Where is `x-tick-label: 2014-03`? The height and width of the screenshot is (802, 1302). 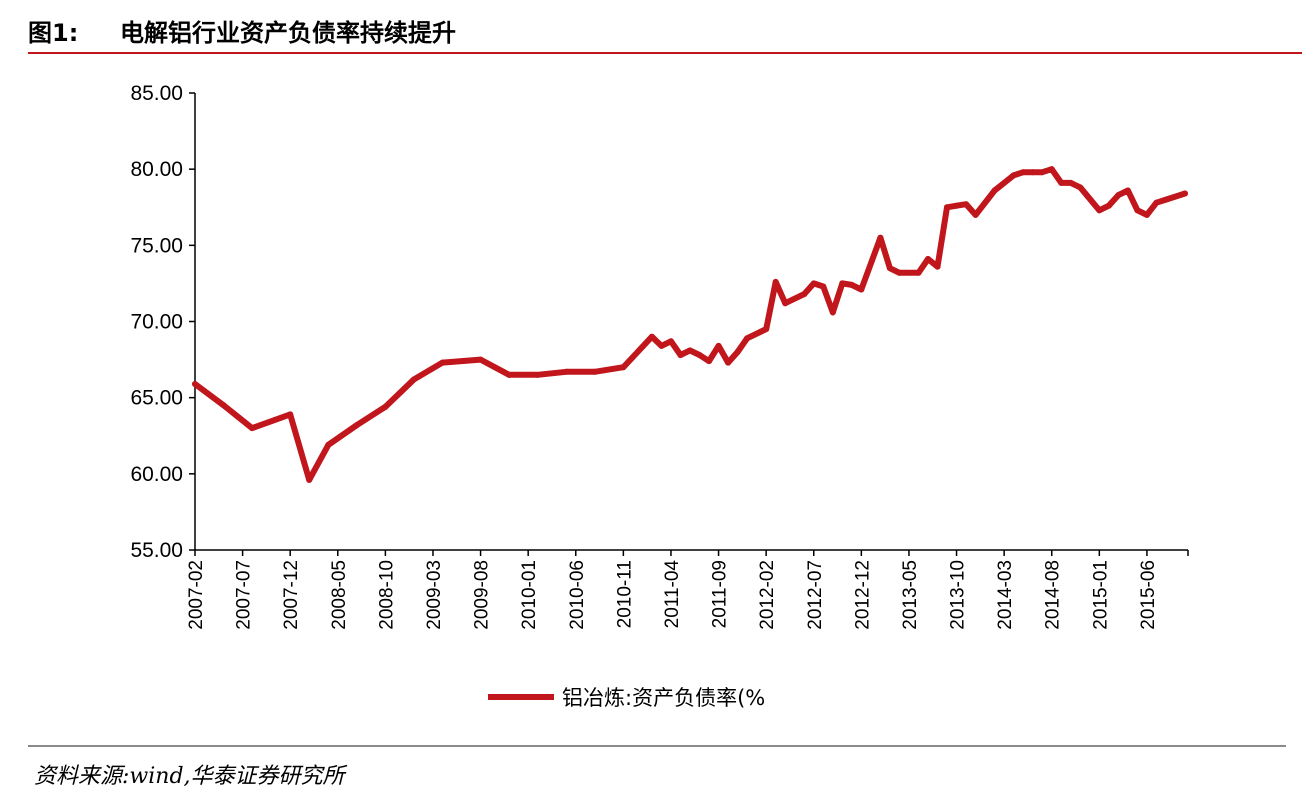
x-tick-label: 2014-03 is located at coordinates (1005, 595).